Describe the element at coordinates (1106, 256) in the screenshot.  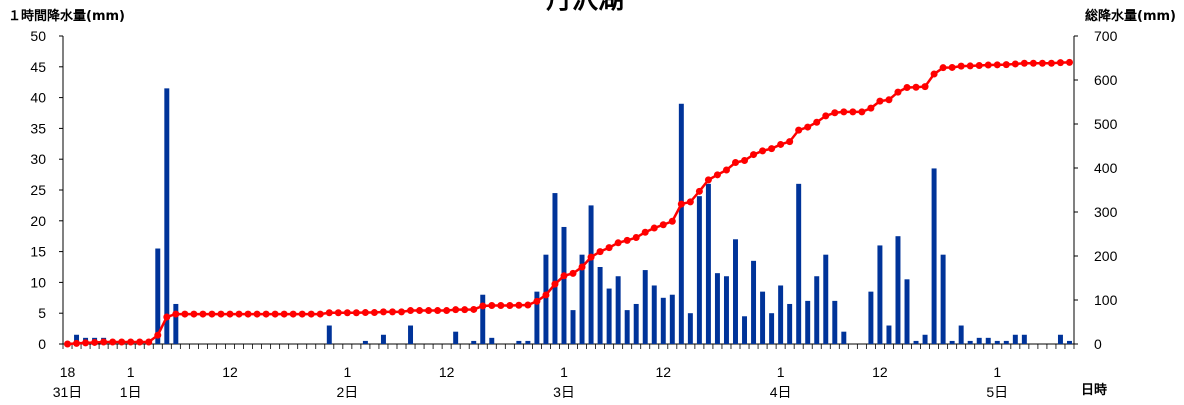
I see `right-tick-label: 200` at that location.